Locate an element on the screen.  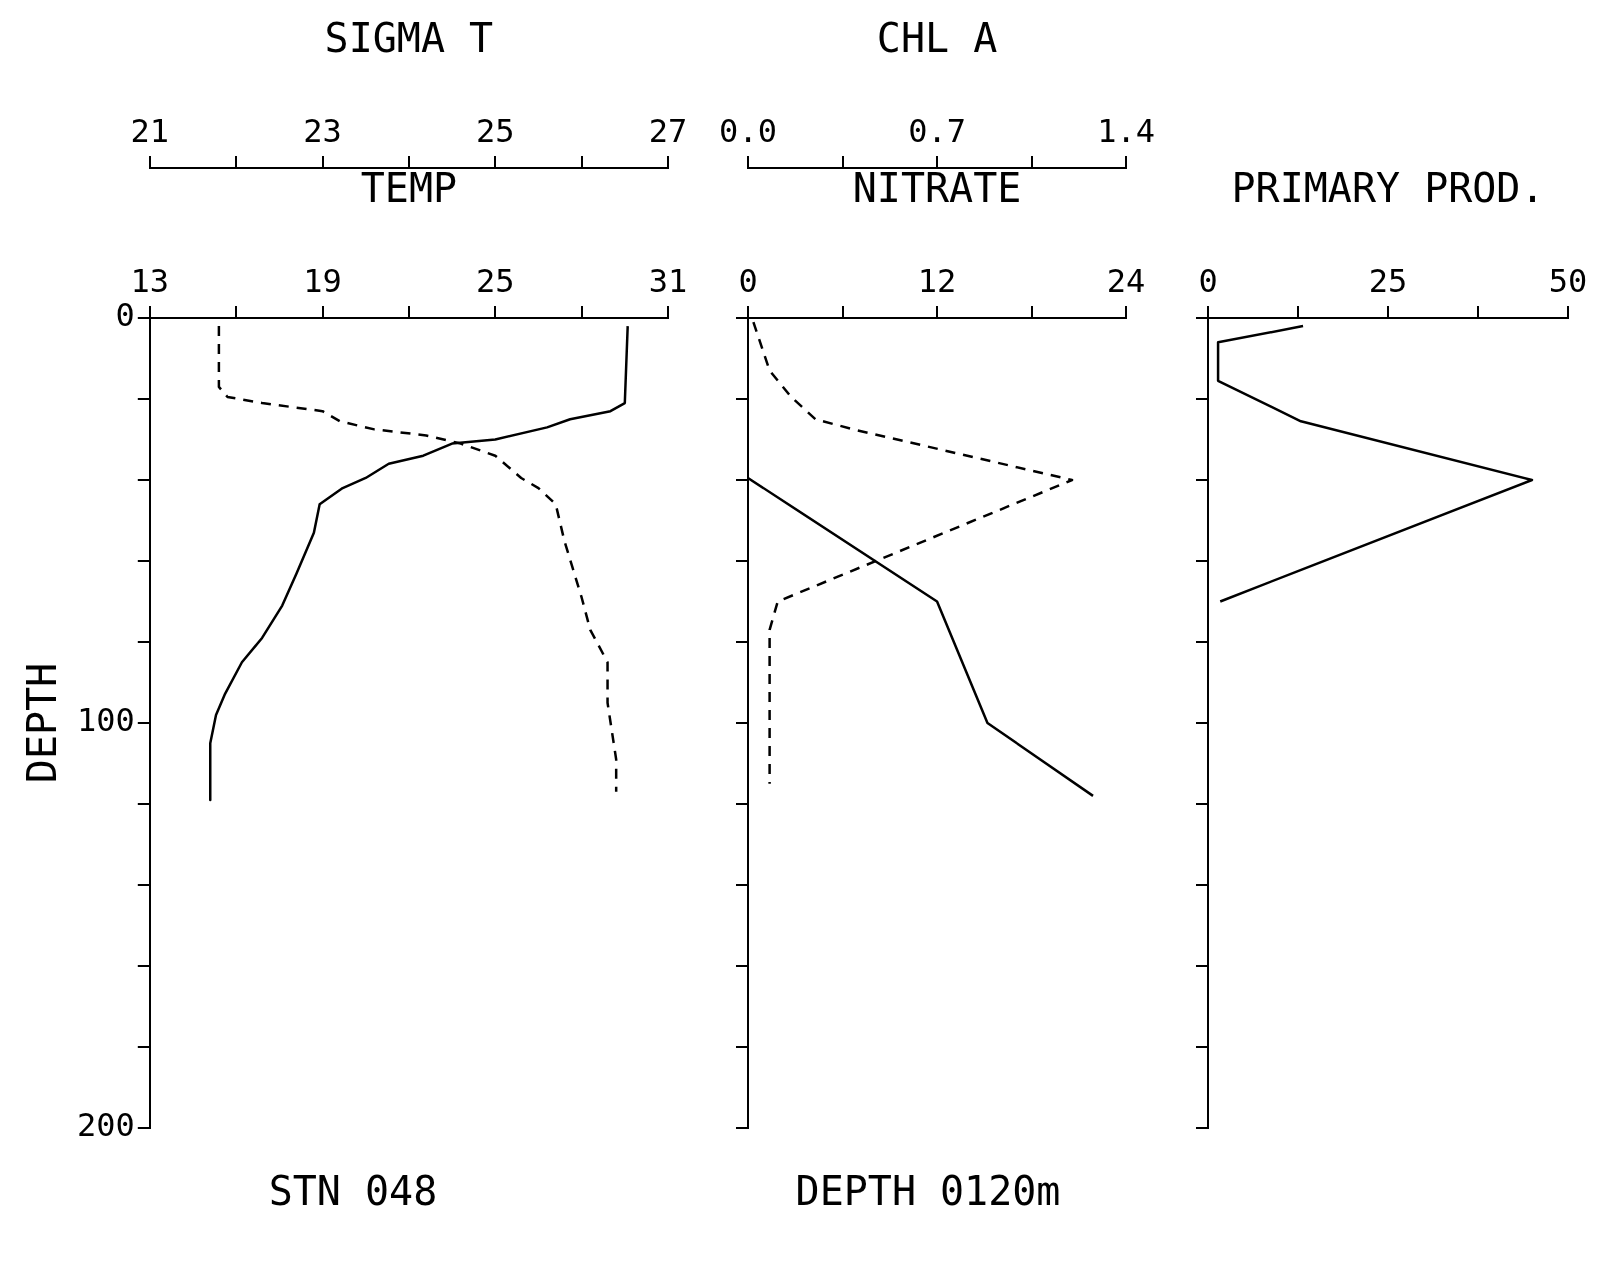
x-tick-label: 24 is located at coordinates (1126, 281).